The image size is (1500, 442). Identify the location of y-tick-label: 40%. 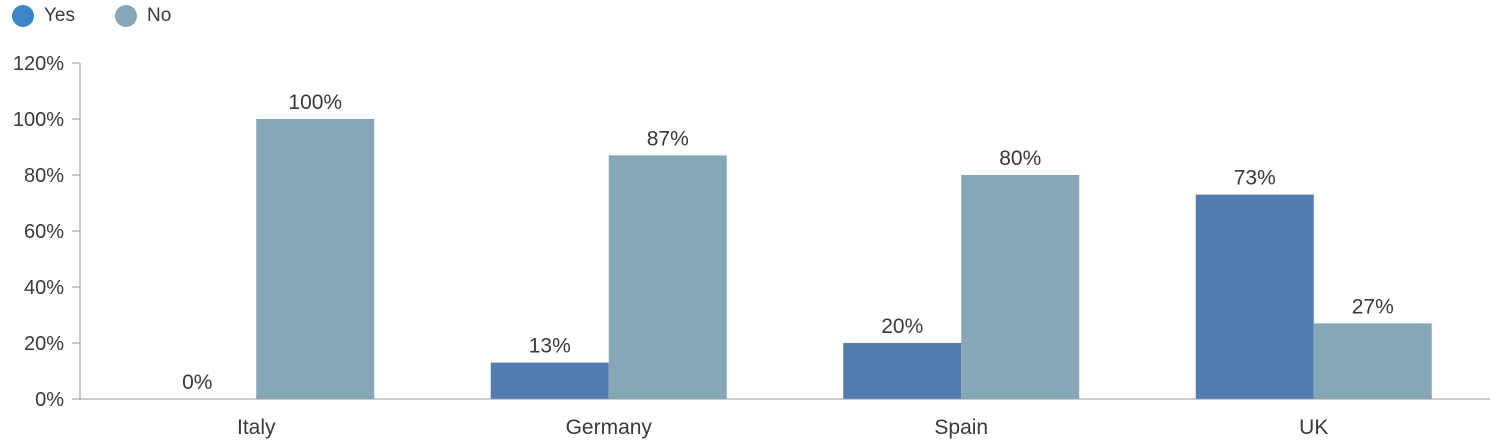
(44, 288).